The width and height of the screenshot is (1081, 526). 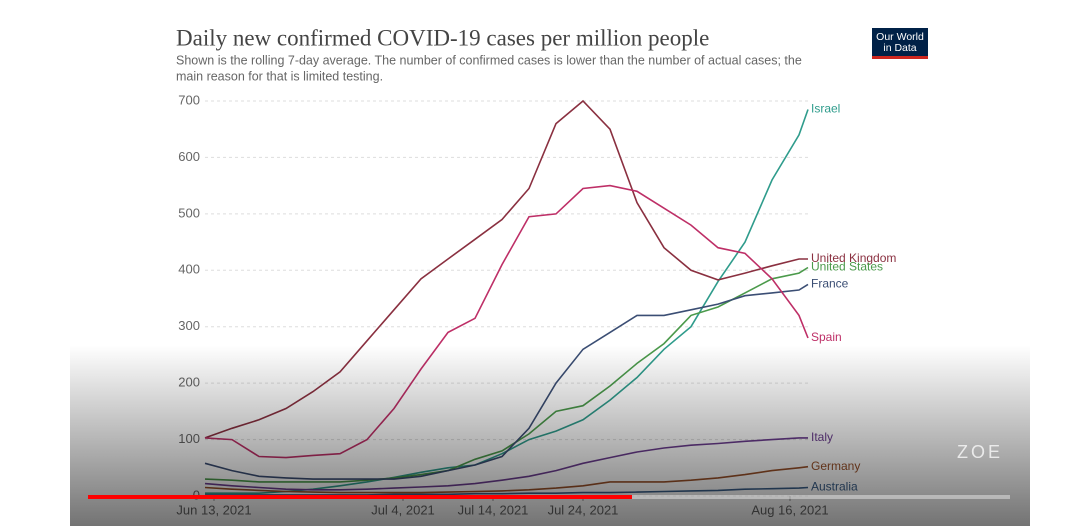 What do you see at coordinates (900, 57) in the screenshot?
I see `logo-bar` at bounding box center [900, 57].